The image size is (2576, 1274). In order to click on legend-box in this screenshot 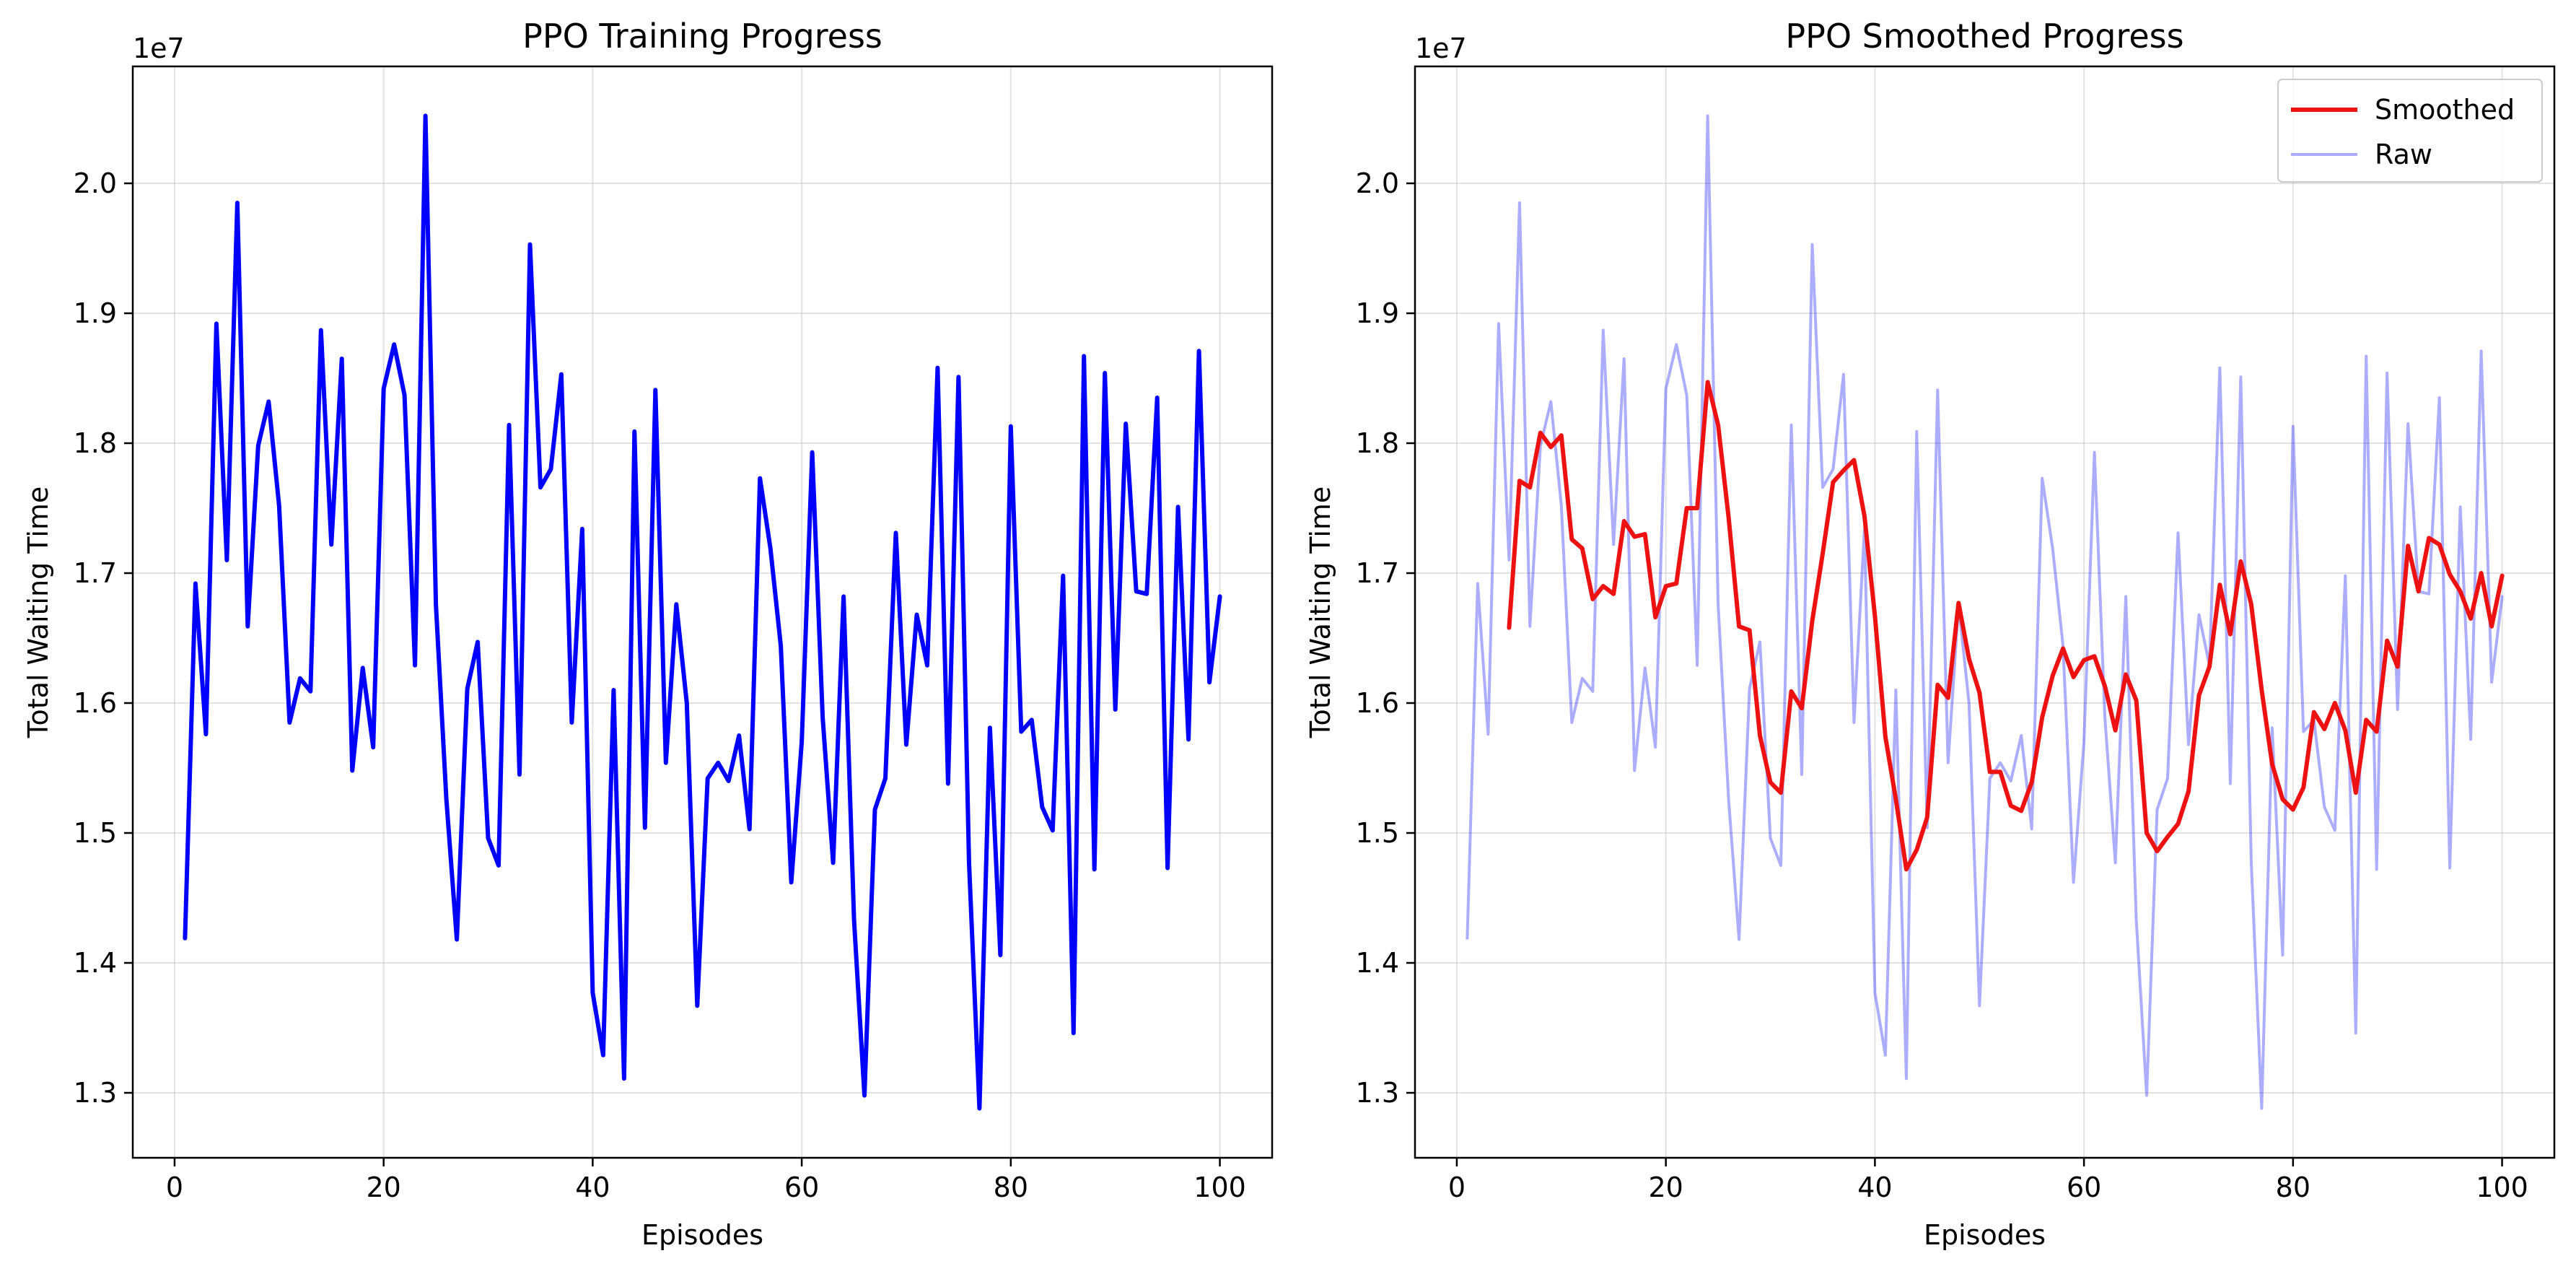, I will do `click(2410, 131)`.